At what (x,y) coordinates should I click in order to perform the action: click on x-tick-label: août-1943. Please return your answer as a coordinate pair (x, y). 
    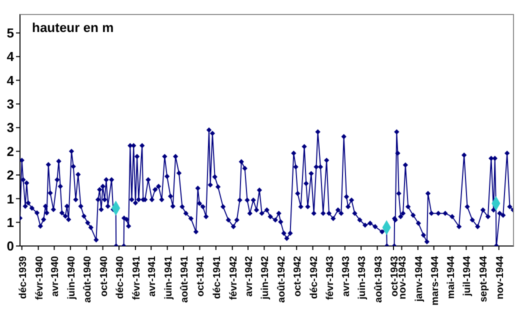
    Looking at the image, I should click on (378, 279).